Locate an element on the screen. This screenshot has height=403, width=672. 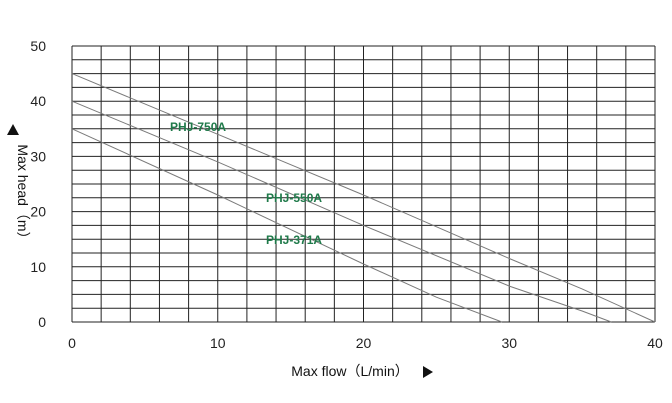
x-tick-label: 0 is located at coordinates (72, 343).